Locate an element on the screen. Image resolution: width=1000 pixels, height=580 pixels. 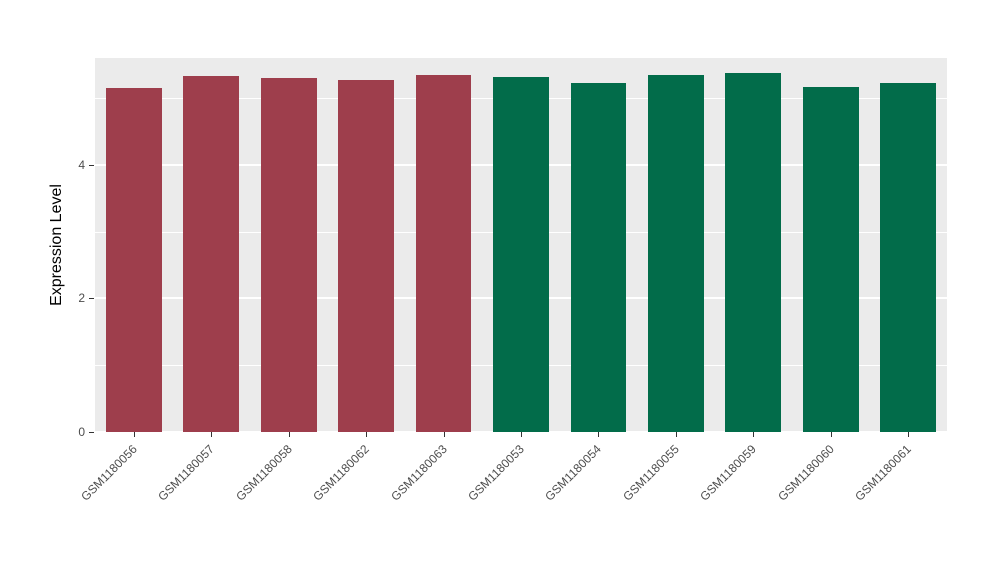
x-tick-label: GSM1180055 is located at coordinates (651, 473).